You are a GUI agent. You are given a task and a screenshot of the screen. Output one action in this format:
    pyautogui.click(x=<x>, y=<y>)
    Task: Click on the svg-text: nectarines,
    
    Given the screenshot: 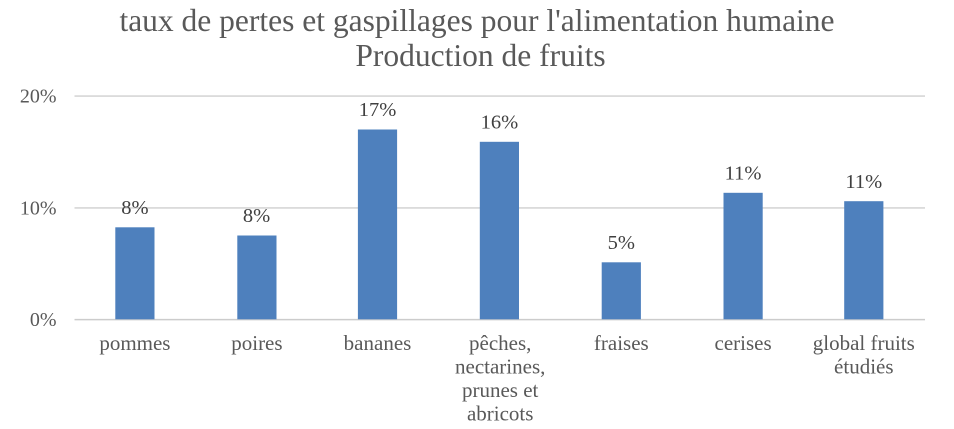 What is the action you would take?
    pyautogui.click(x=500, y=366)
    